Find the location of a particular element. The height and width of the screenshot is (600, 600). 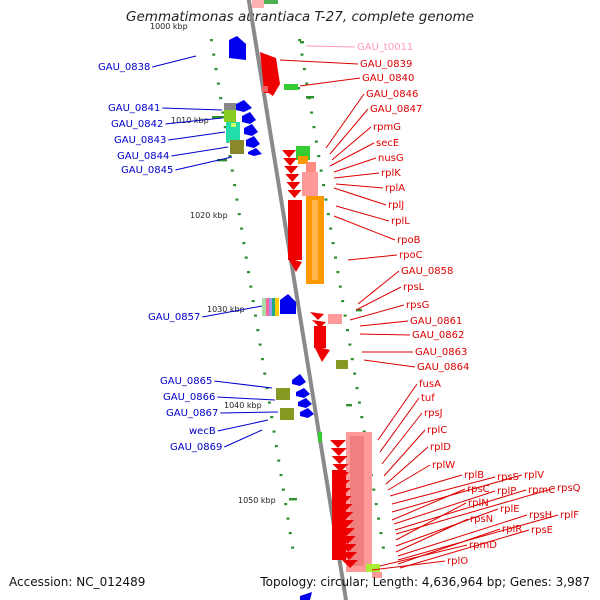

gene-label-plus: rplL is located at coordinates (400, 221).